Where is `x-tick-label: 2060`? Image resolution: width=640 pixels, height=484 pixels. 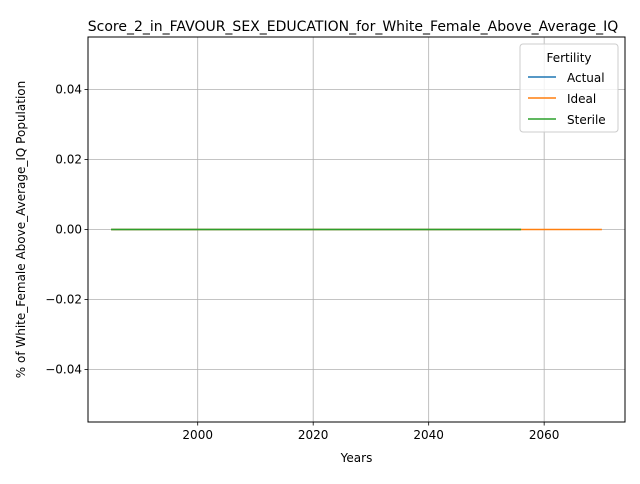
x-tick-label: 2060 is located at coordinates (544, 435).